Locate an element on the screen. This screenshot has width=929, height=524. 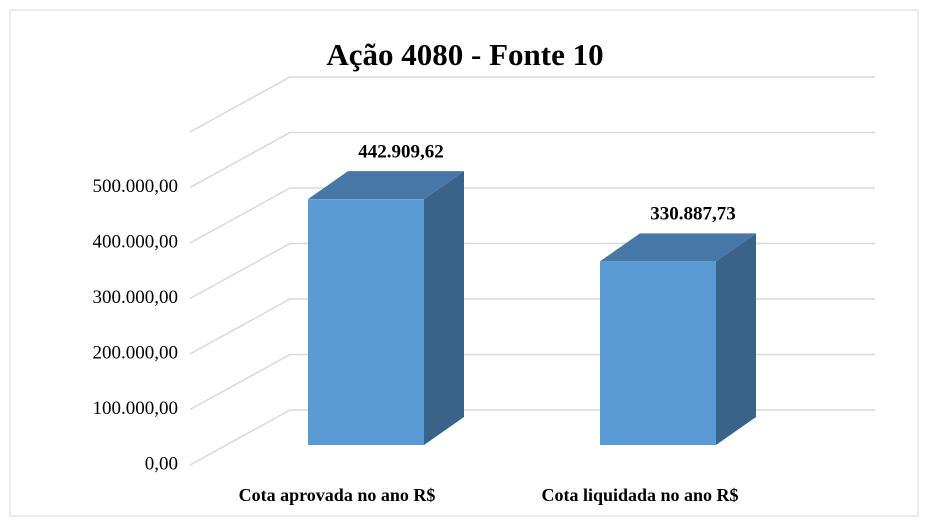
y-tick-label: 200.000,00 is located at coordinates (136, 352).